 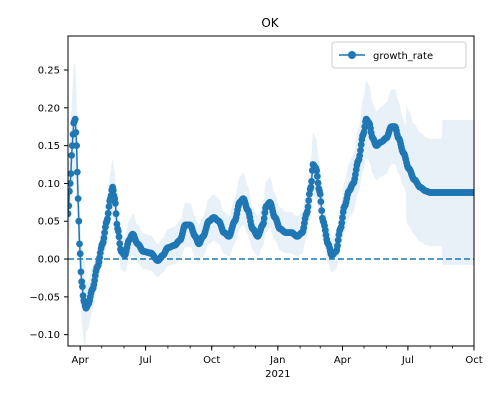 I want to click on y-tick-label: 0.20, so click(x=49, y=108).